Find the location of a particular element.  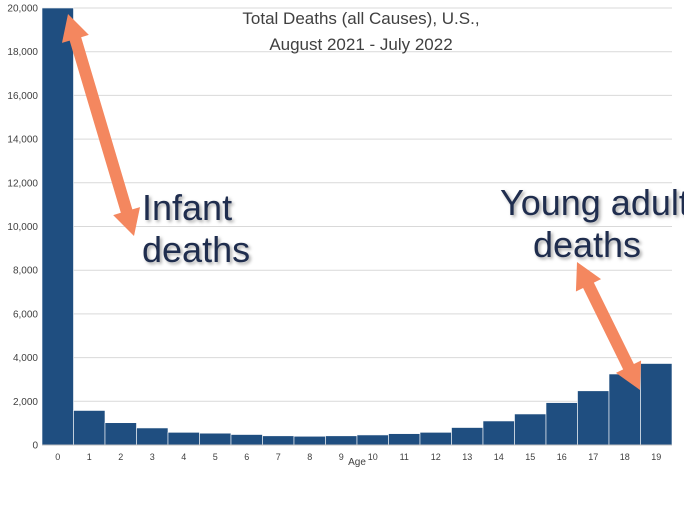

y-tick-label: 12,000 is located at coordinates (22, 183).